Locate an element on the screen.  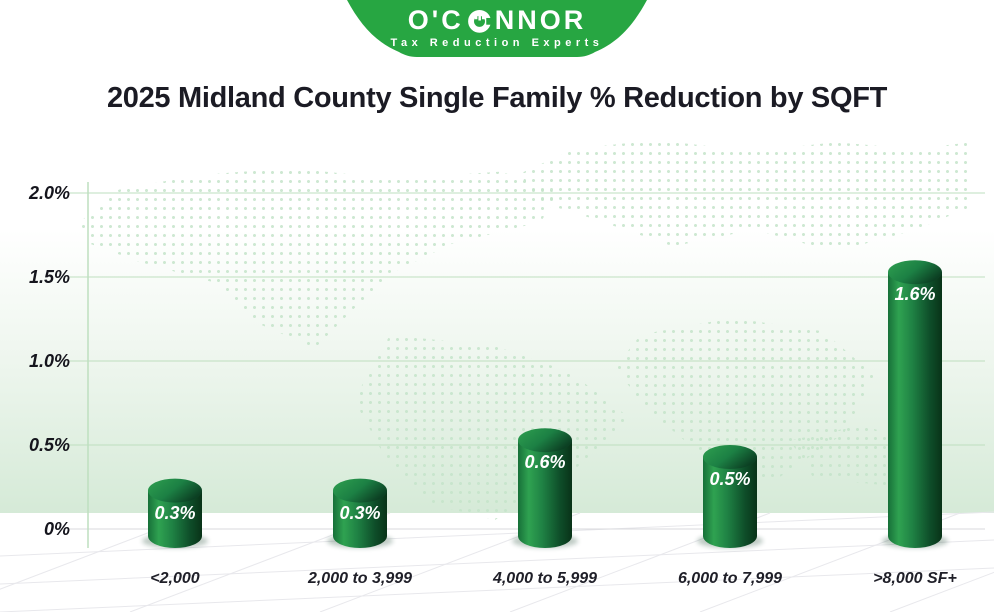
logo-ribbon-shape is located at coordinates (497, 28).